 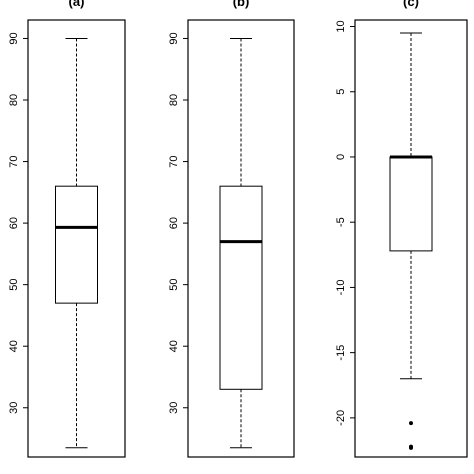 I want to click on panel-c-ytick-label: 0, so click(x=341, y=157).